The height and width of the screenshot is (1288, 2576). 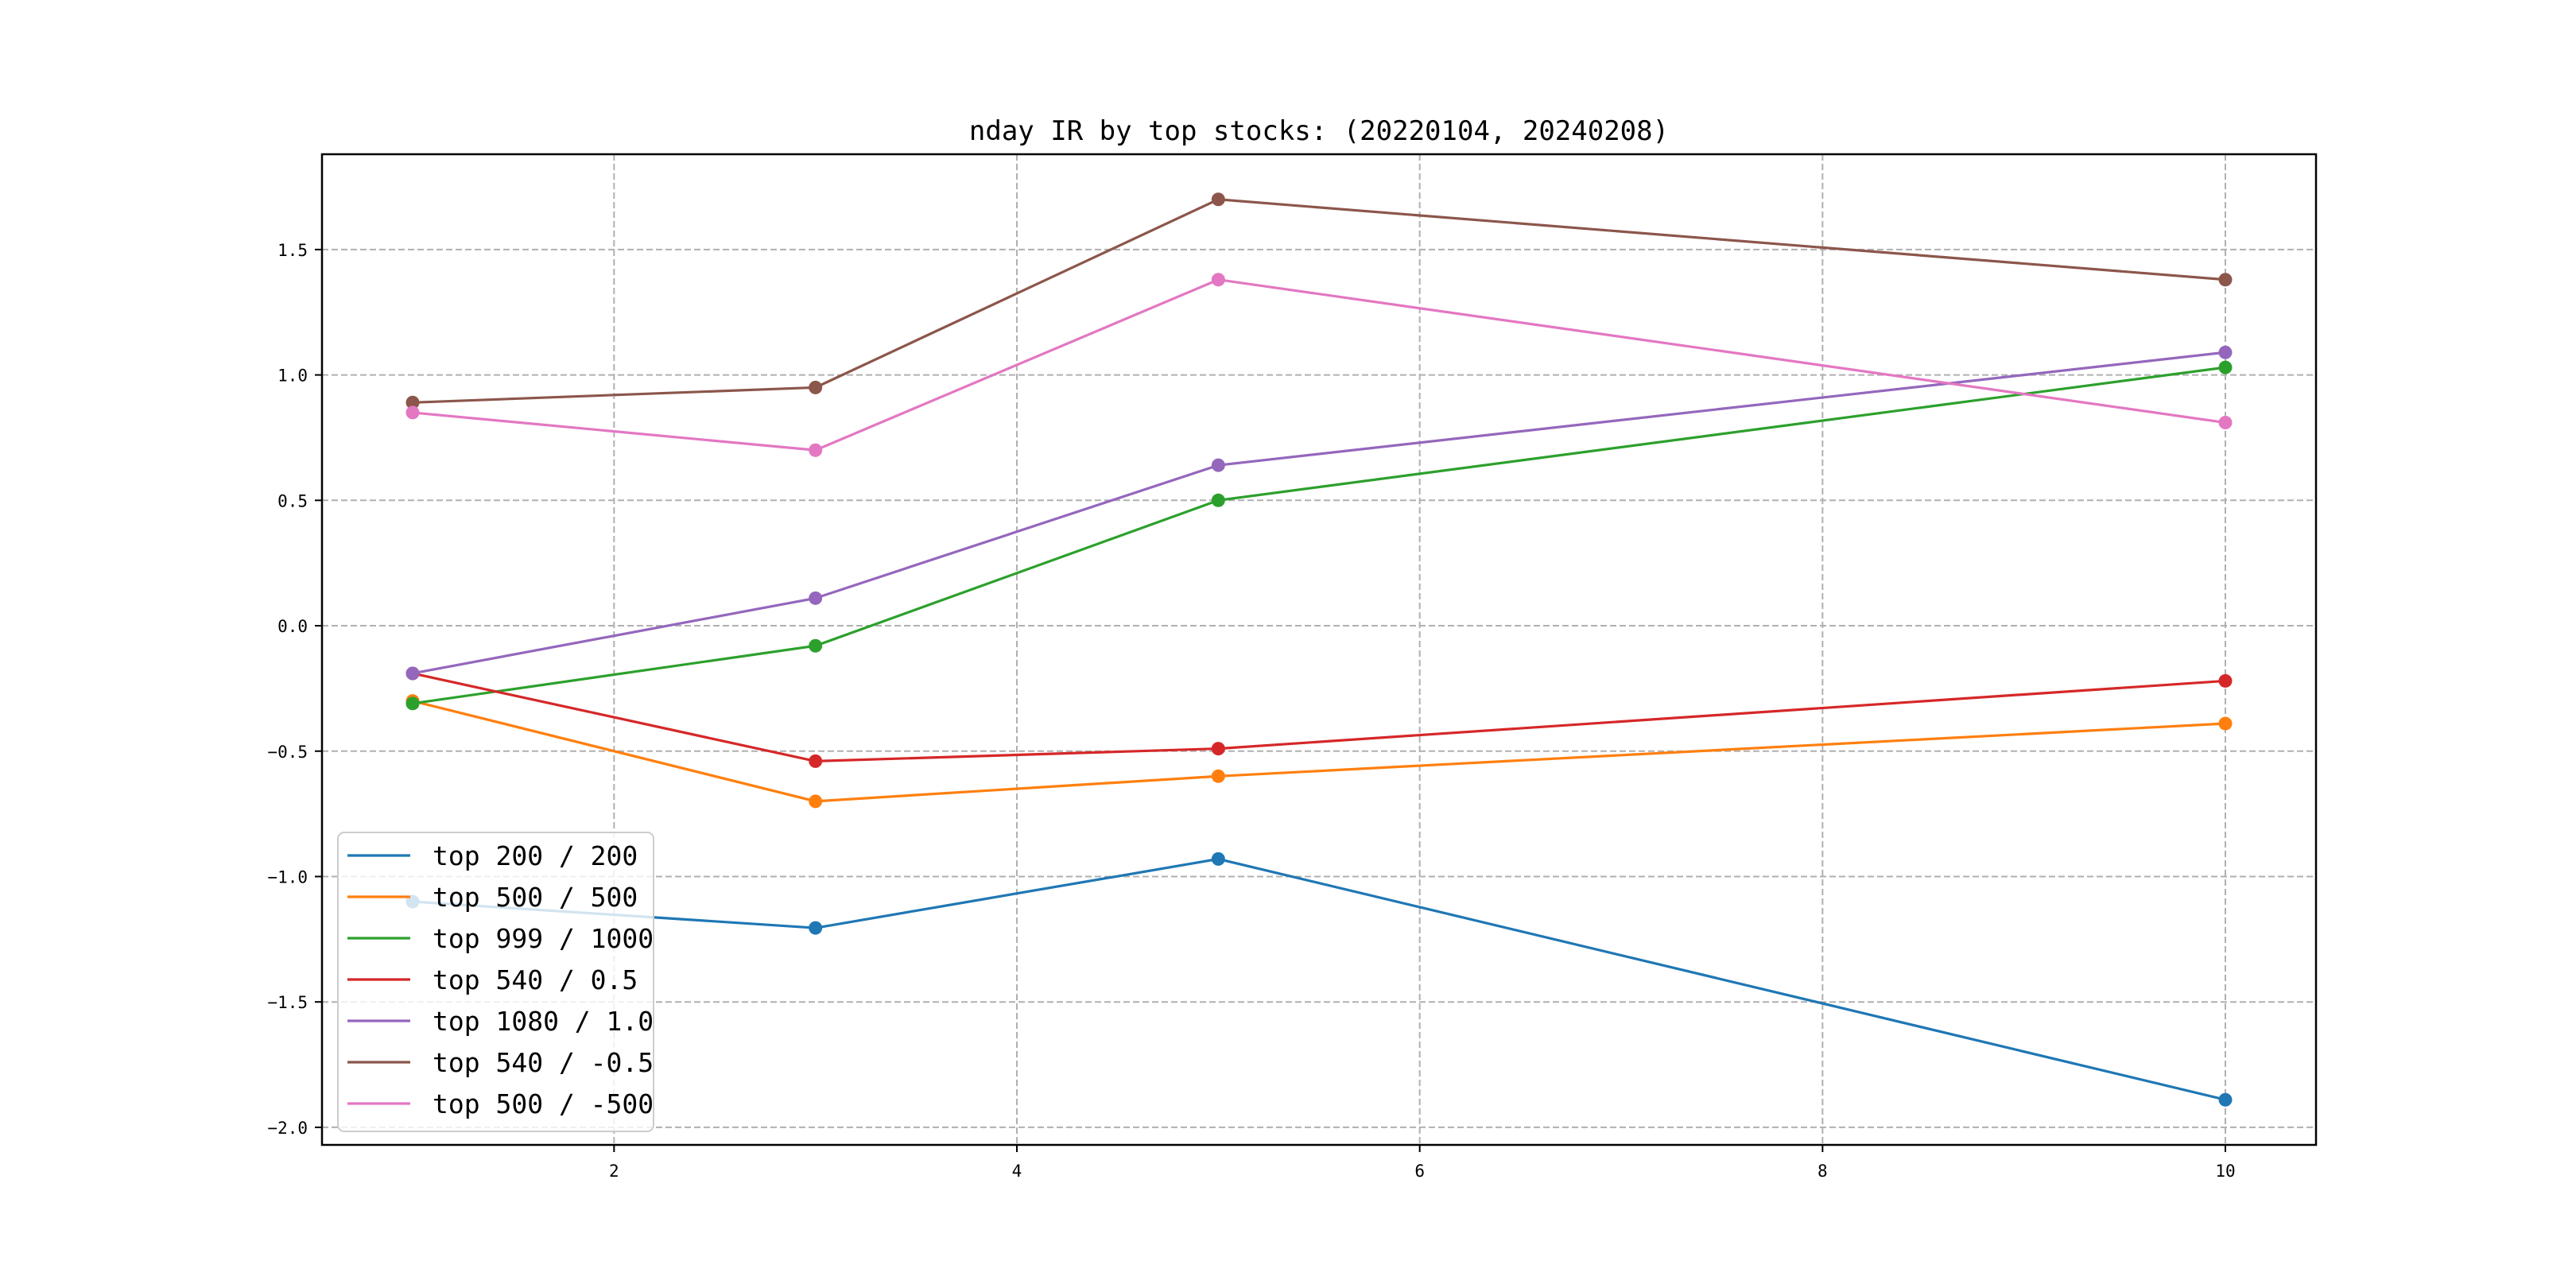 I want to click on legend-label: top 1080 / 1.0, so click(x=543, y=1022).